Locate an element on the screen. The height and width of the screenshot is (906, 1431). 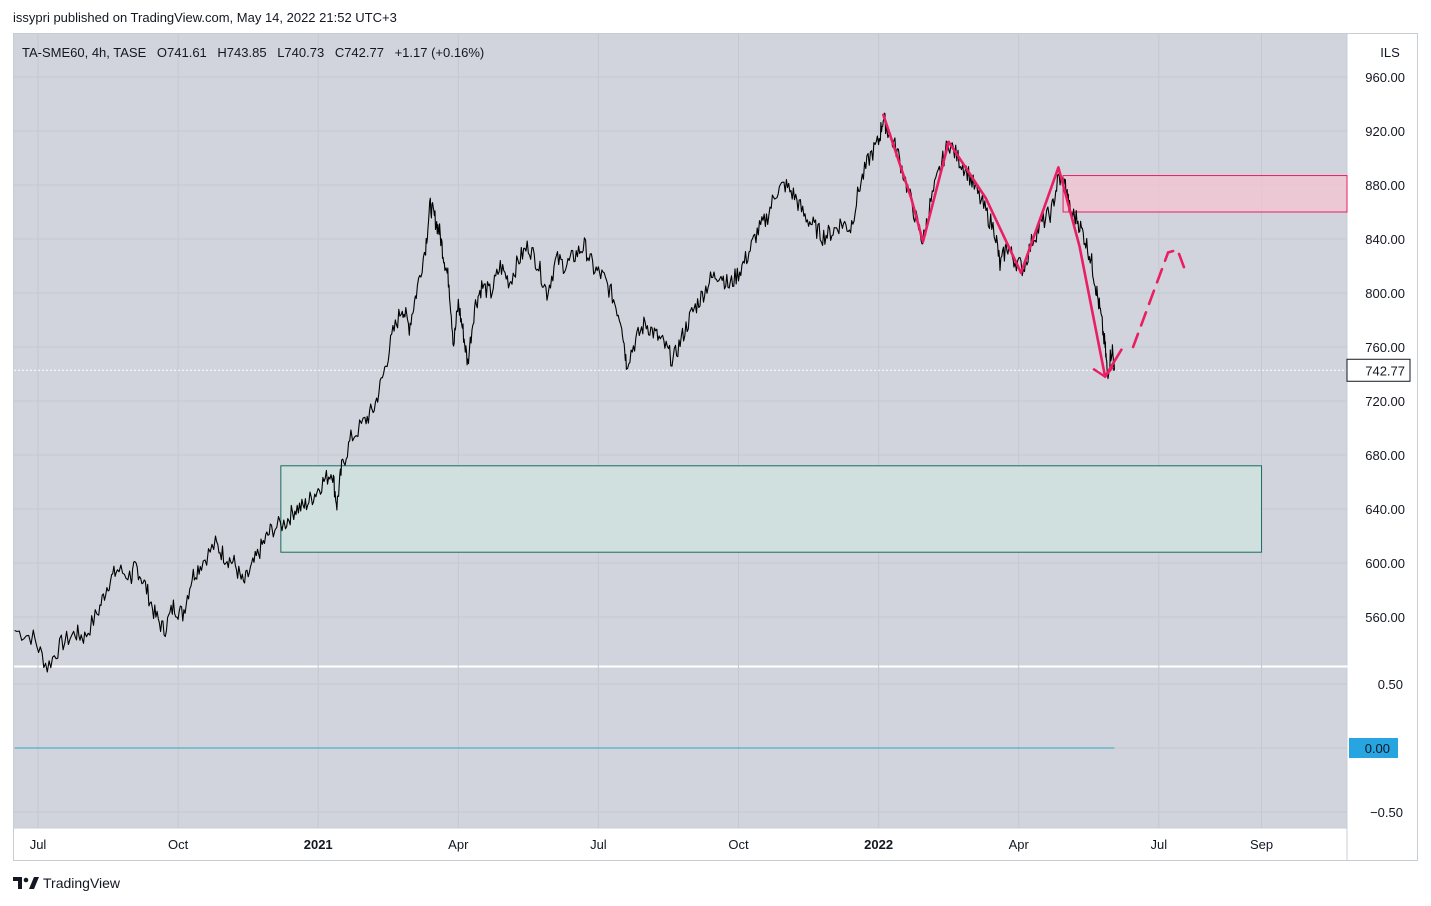
currency-label: ILS is located at coordinates (1390, 52).